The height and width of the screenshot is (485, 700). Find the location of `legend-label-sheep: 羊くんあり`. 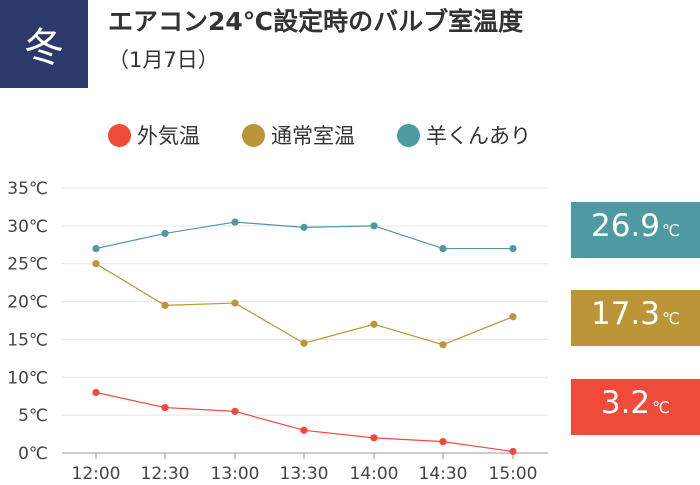

legend-label-sheep: 羊くんあり is located at coordinates (478, 136).